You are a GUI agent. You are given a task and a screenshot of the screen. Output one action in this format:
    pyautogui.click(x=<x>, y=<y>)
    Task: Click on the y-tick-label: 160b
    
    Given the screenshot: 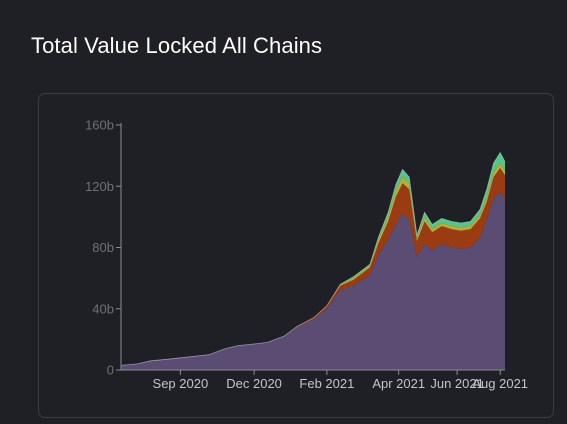 What is the action you would take?
    pyautogui.click(x=99, y=125)
    